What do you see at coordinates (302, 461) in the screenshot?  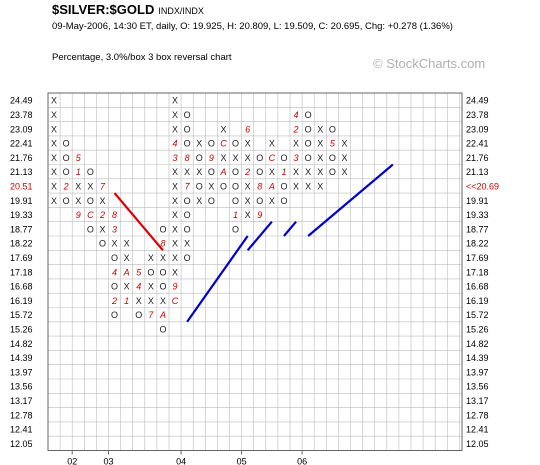 I see `x-tick-label: 06` at bounding box center [302, 461].